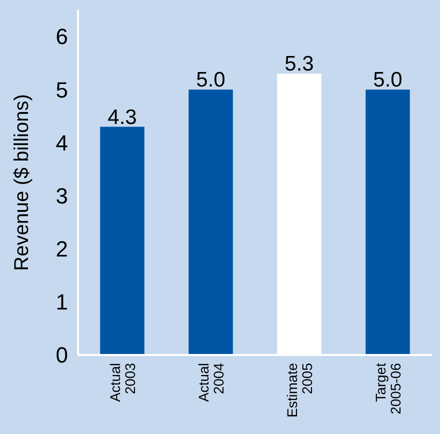  Describe the element at coordinates (299, 390) in the screenshot. I see `x-tick-label: Estimate 2005` at that location.